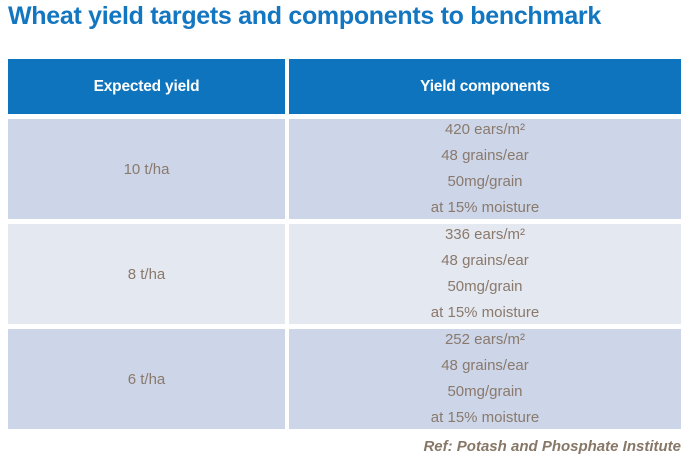 Image resolution: width=689 pixels, height=466 pixels. What do you see at coordinates (485, 339) in the screenshot?
I see `component-line: 252 ears/m²` at bounding box center [485, 339].